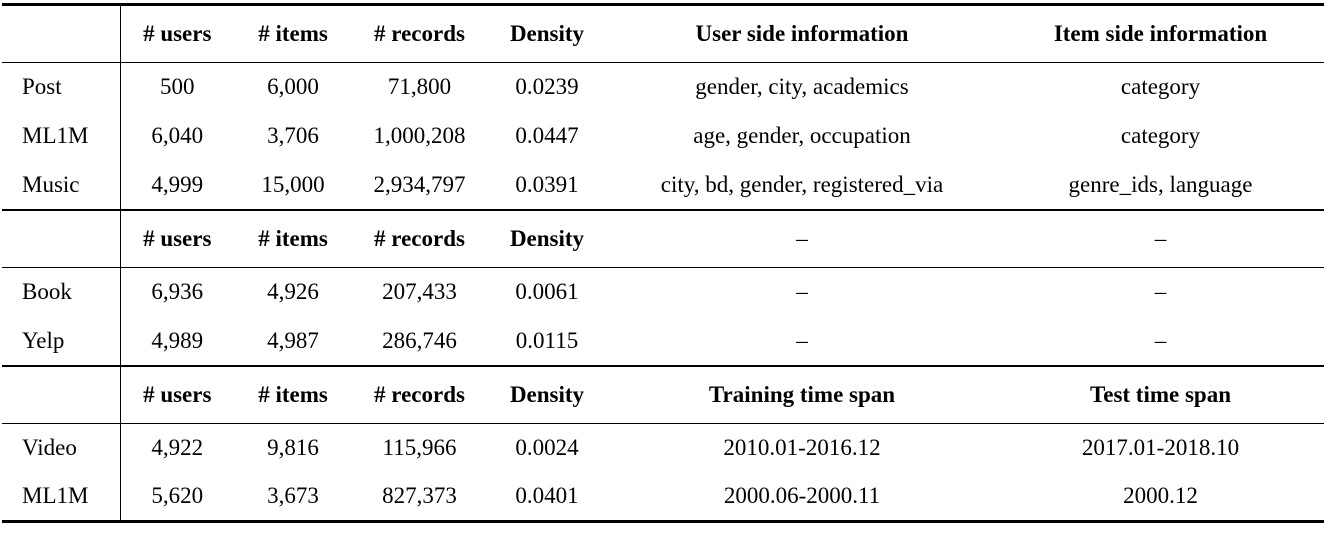 The height and width of the screenshot is (546, 1329). What do you see at coordinates (293, 496) in the screenshot?
I see `data-cell: 3,673` at bounding box center [293, 496].